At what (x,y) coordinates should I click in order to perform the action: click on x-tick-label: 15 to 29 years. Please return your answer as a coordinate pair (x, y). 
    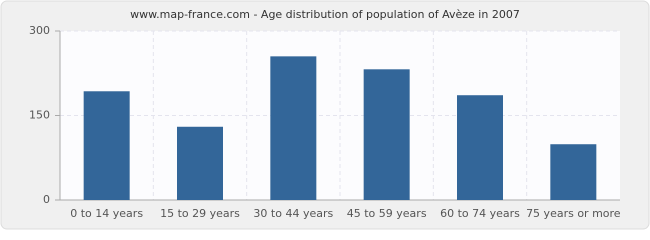
    Looking at the image, I should click on (200, 213).